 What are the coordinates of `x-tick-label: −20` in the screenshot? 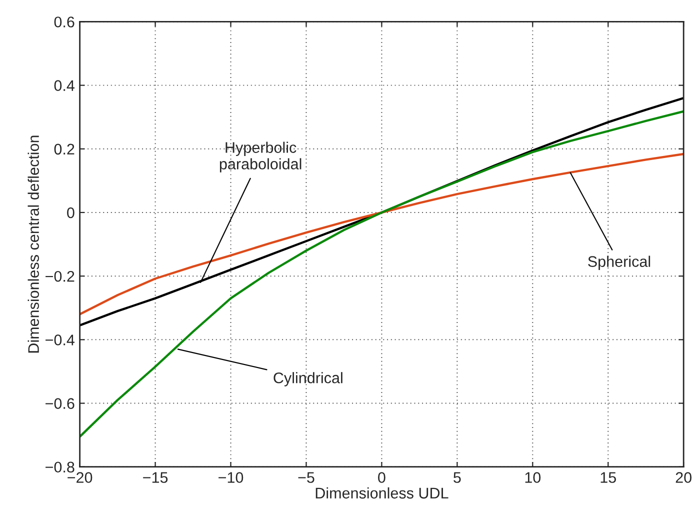 It's located at (80, 477).